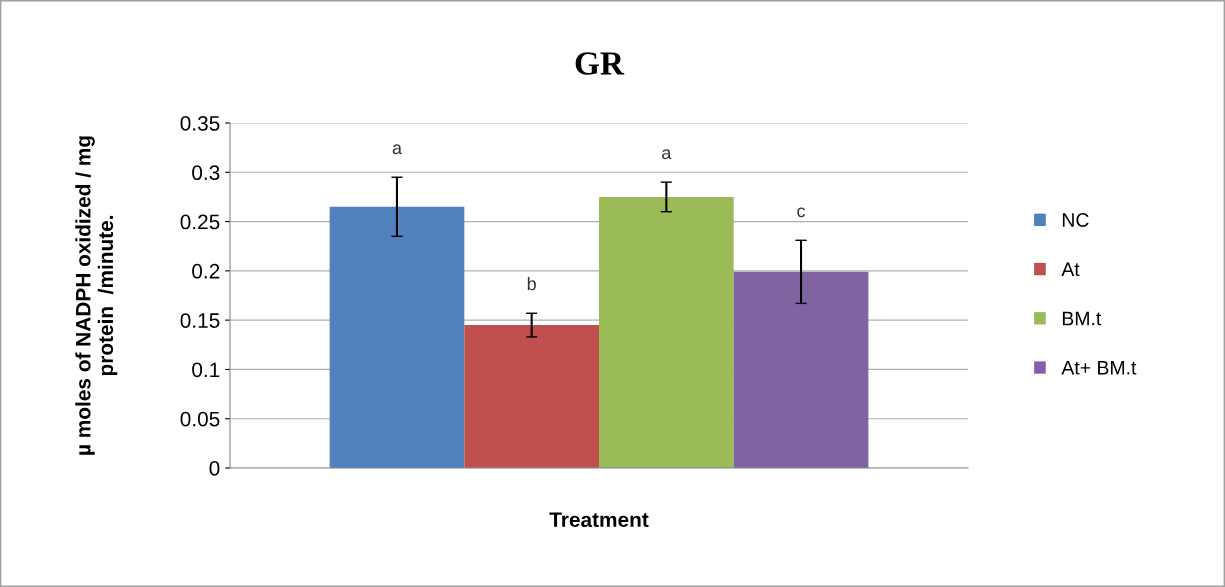 The image size is (1225, 587). Describe the element at coordinates (200, 320) in the screenshot. I see `y-tick-label: 0.15` at that location.